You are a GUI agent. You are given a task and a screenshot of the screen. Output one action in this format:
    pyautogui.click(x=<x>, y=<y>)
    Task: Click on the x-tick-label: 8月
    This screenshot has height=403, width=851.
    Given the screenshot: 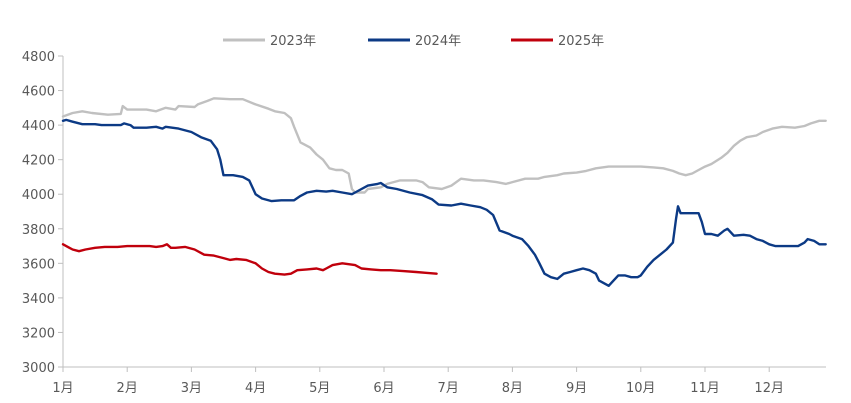 What is the action you would take?
    pyautogui.click(x=512, y=388)
    